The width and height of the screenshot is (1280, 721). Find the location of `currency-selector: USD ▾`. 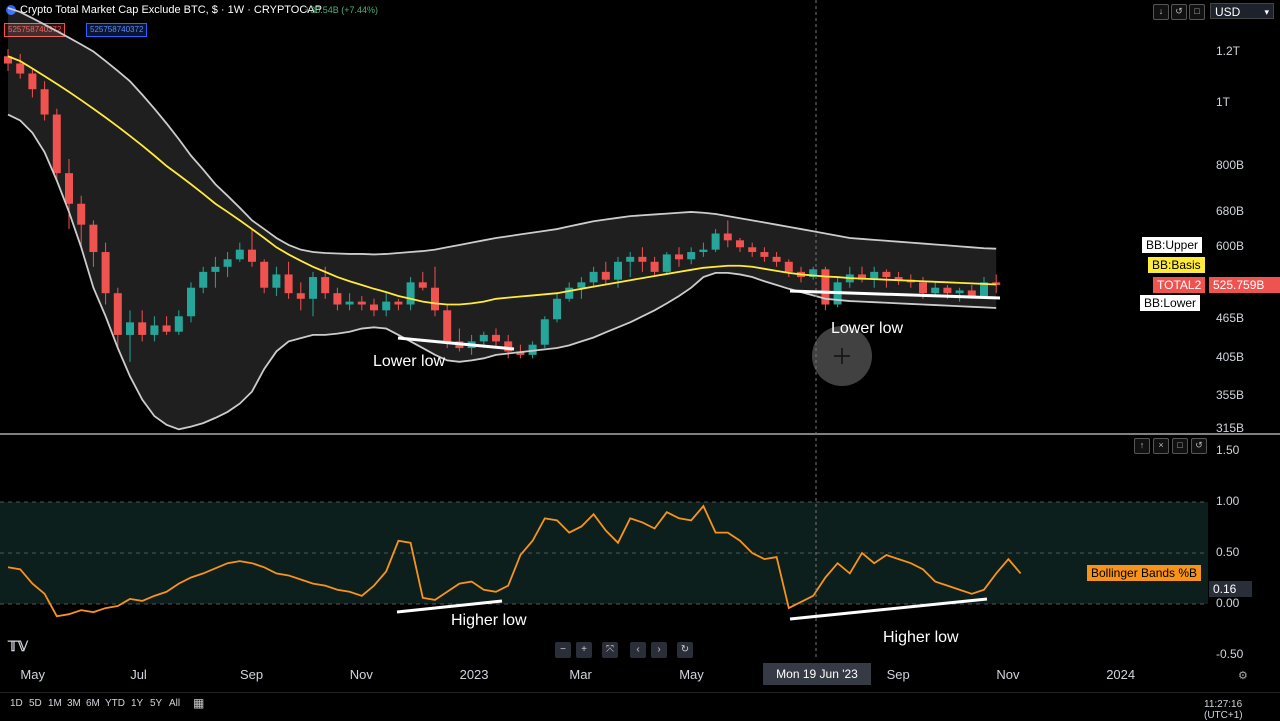

currency-selector: USD ▾ is located at coordinates (1242, 11).